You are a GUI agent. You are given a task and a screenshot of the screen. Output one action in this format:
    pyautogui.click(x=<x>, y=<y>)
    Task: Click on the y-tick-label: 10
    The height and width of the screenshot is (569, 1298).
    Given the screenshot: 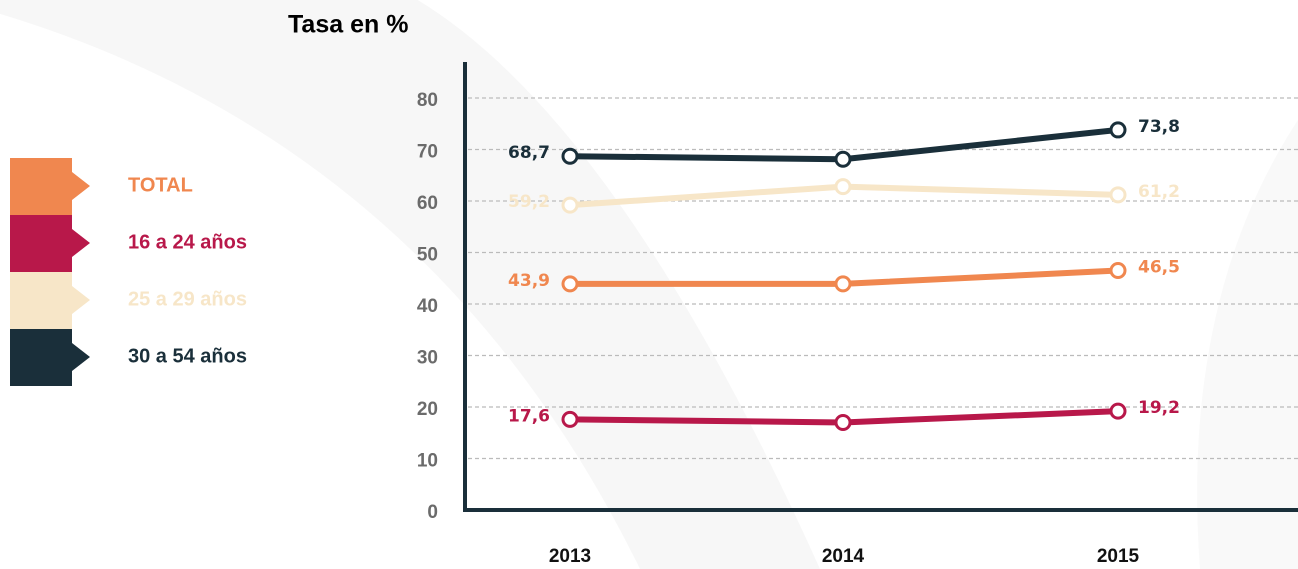 What is the action you would take?
    pyautogui.click(x=427, y=461)
    